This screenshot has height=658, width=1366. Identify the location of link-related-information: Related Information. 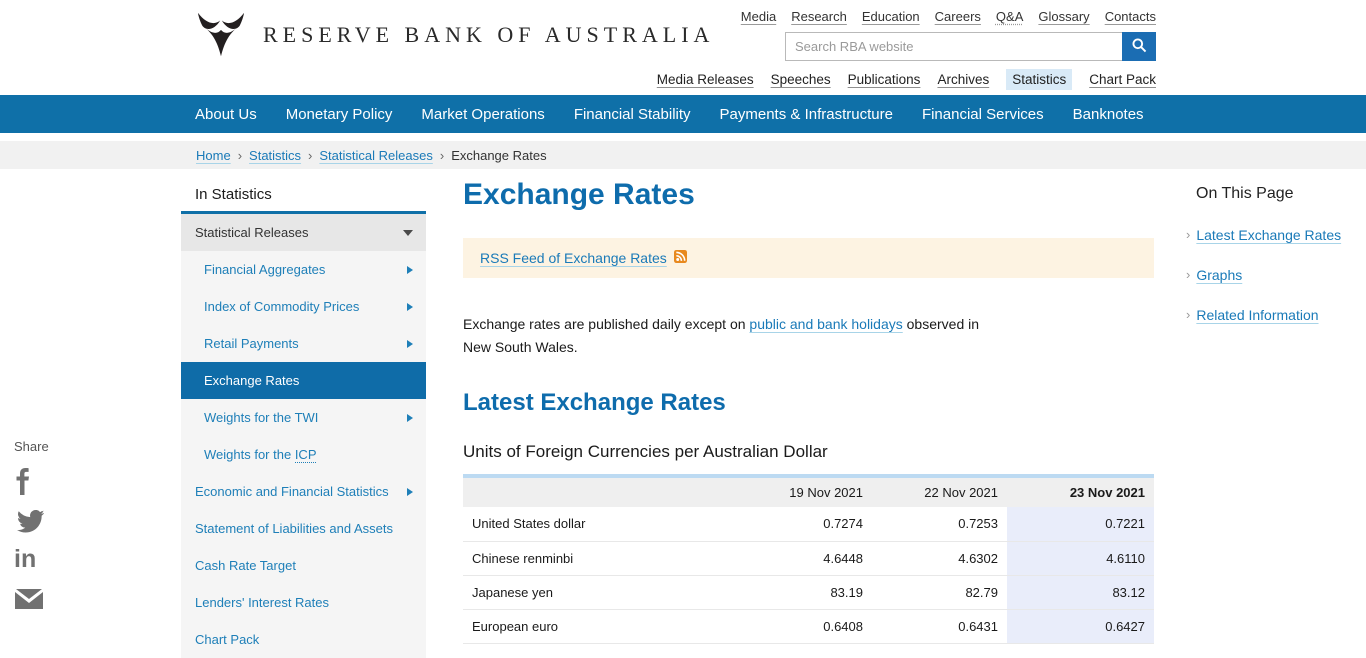
(1257, 315).